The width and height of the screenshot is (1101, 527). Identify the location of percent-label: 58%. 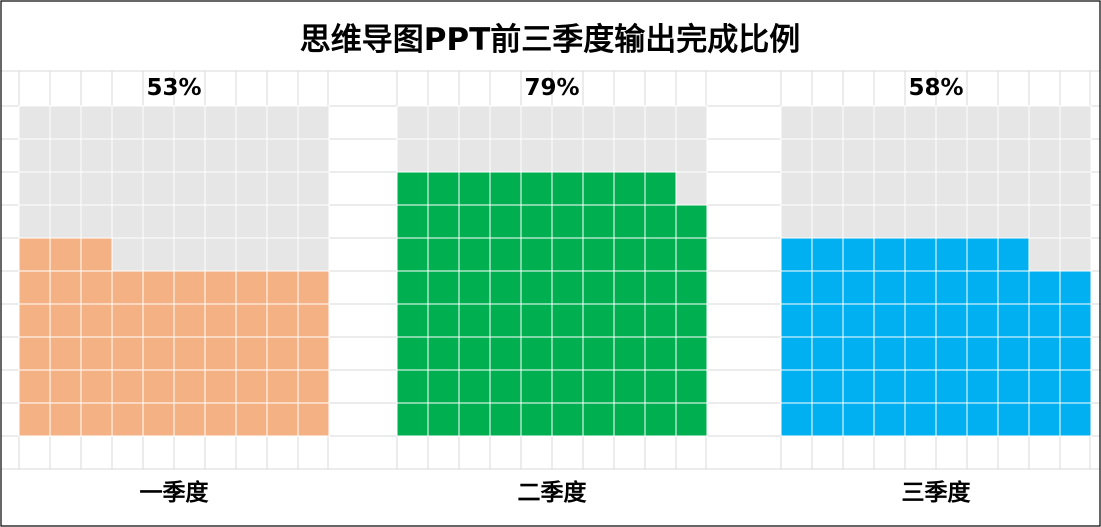
(935, 88).